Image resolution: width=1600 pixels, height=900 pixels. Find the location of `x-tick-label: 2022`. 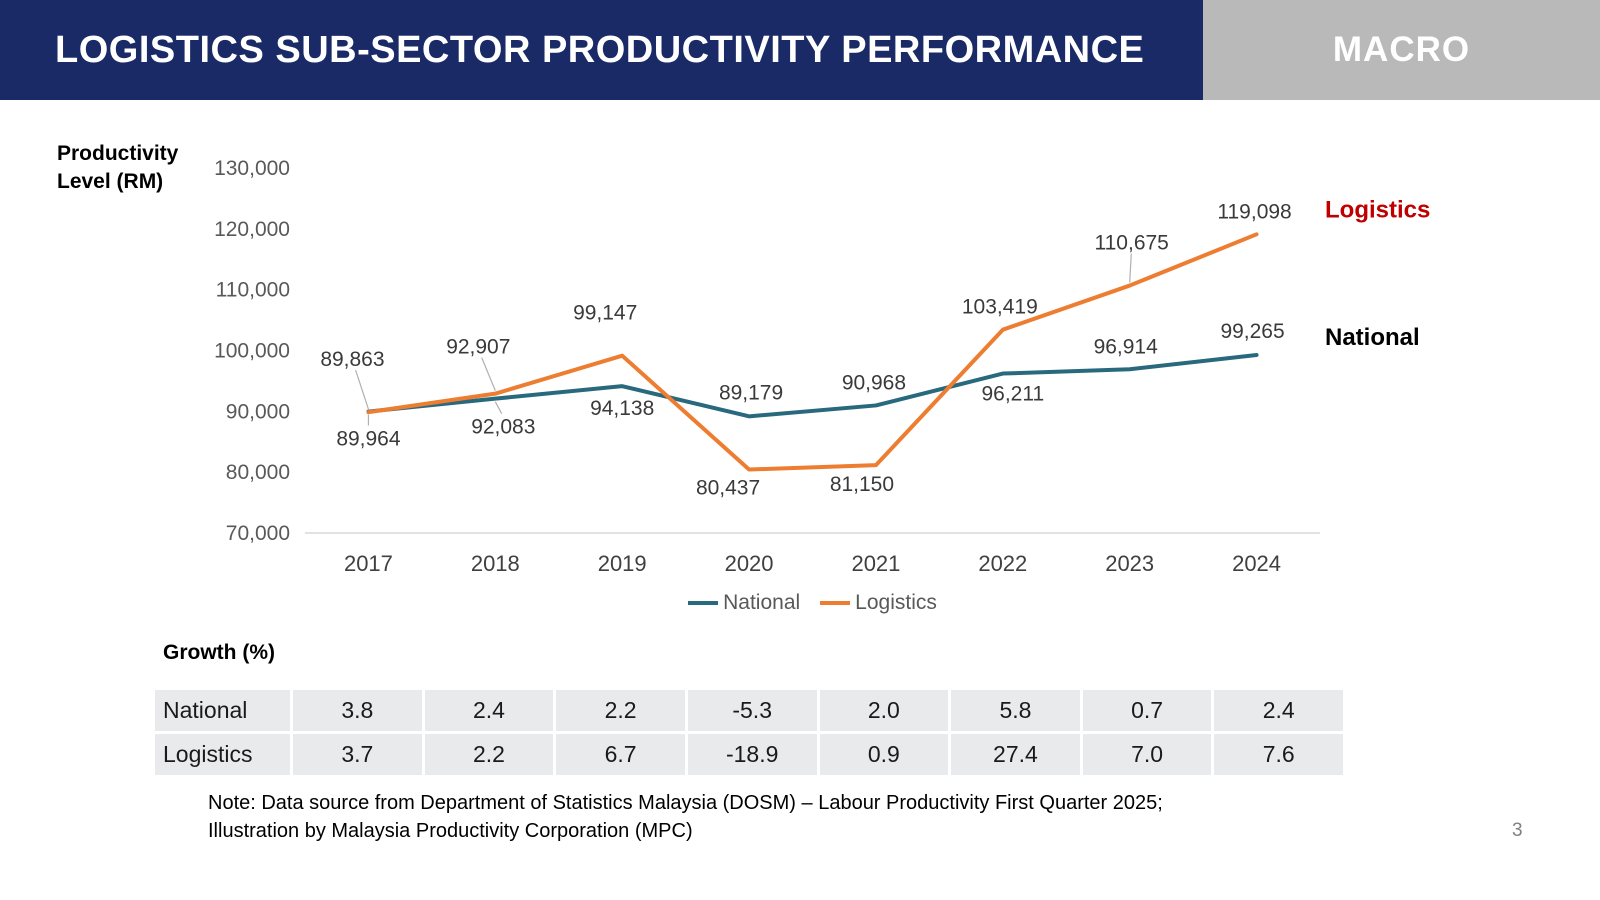

x-tick-label: 2022 is located at coordinates (1002, 563).